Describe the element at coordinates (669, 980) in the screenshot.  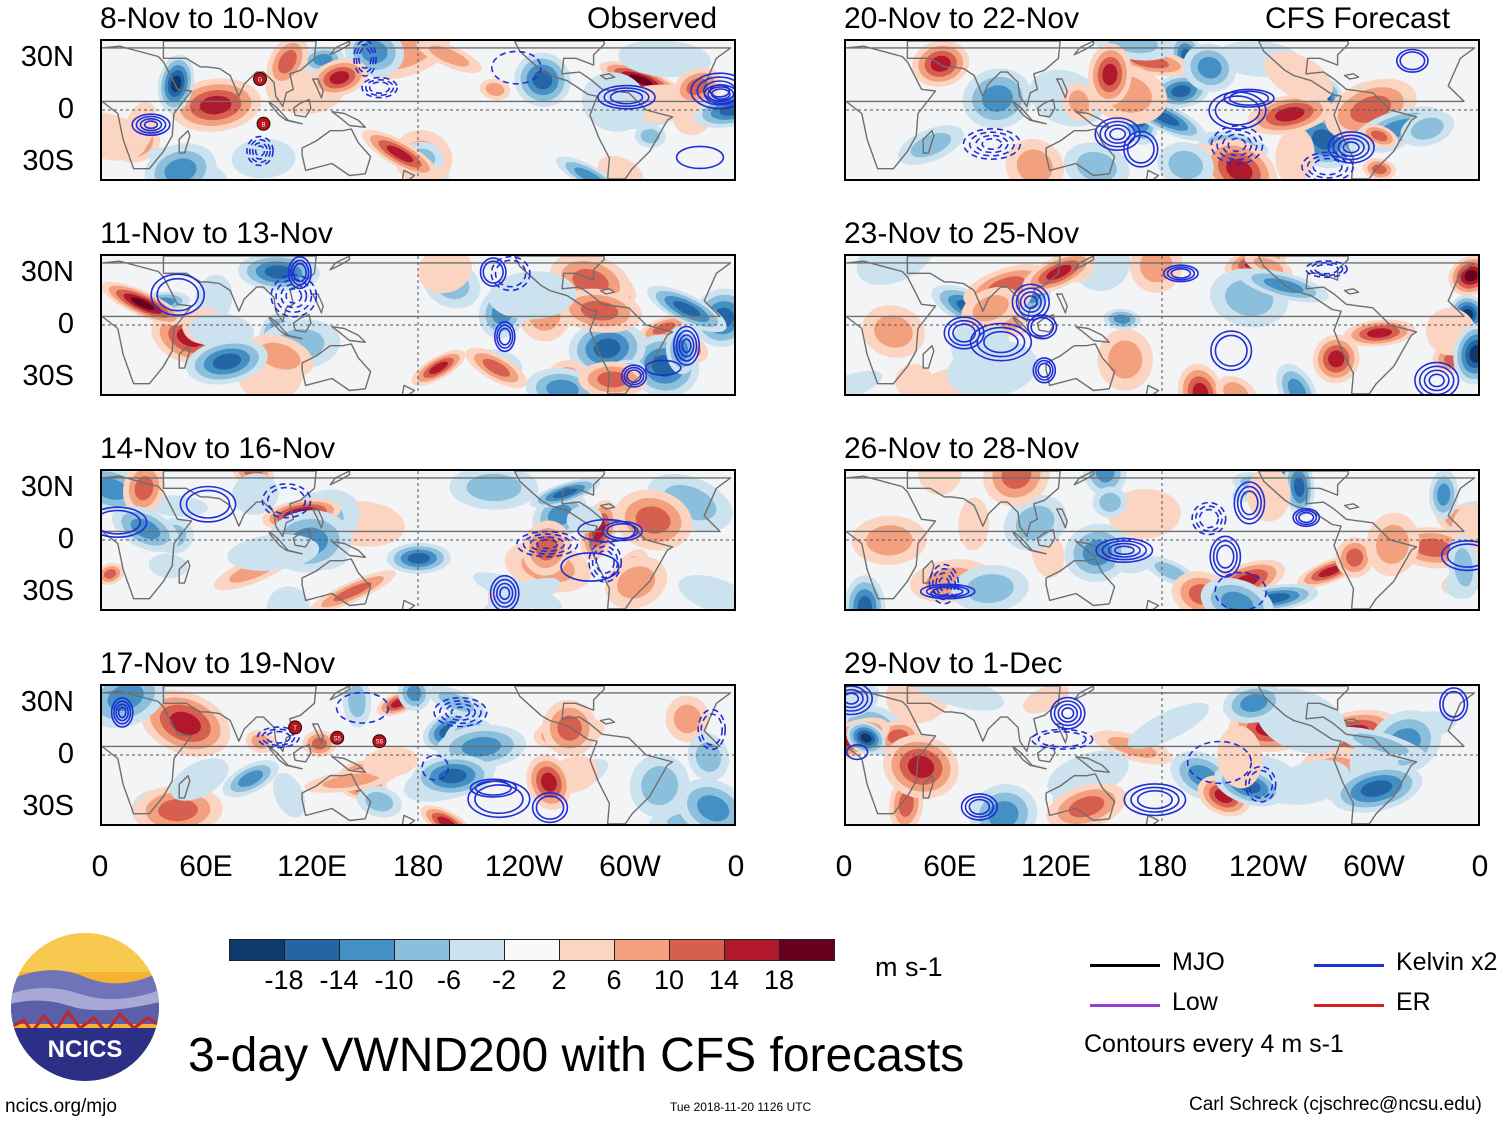
I see `colorbar-tick-label: 10` at that location.